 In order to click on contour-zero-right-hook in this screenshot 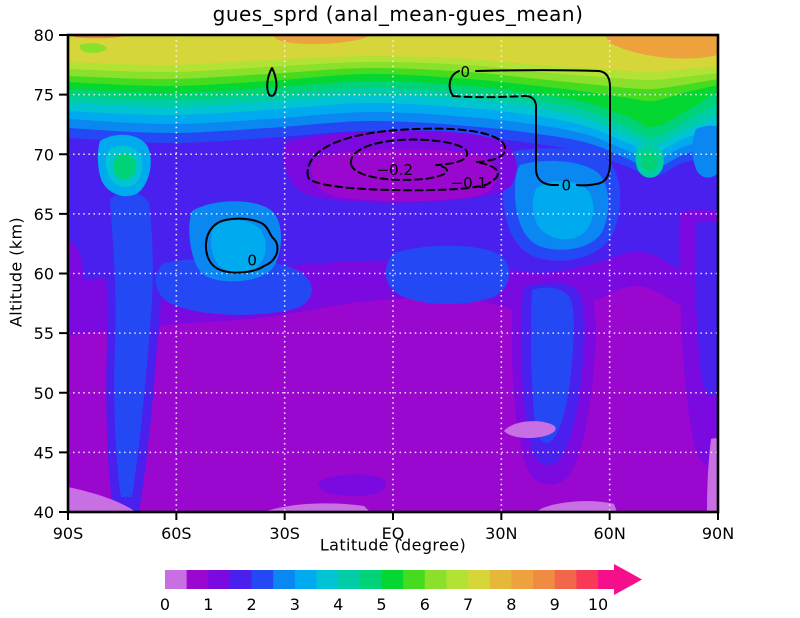, I will do `click(454, 83)`.